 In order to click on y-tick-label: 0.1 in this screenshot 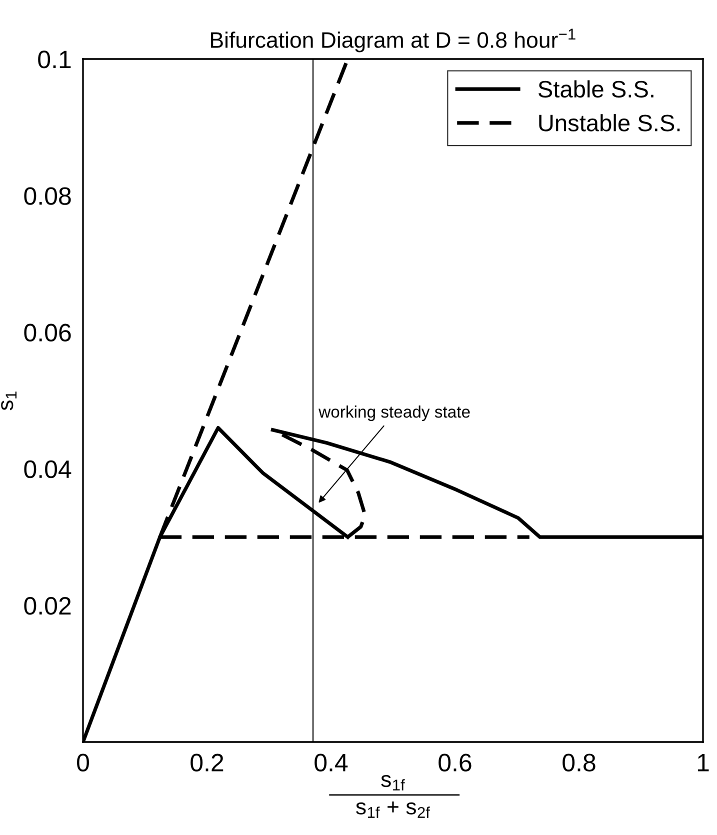, I will do `click(54, 59)`.